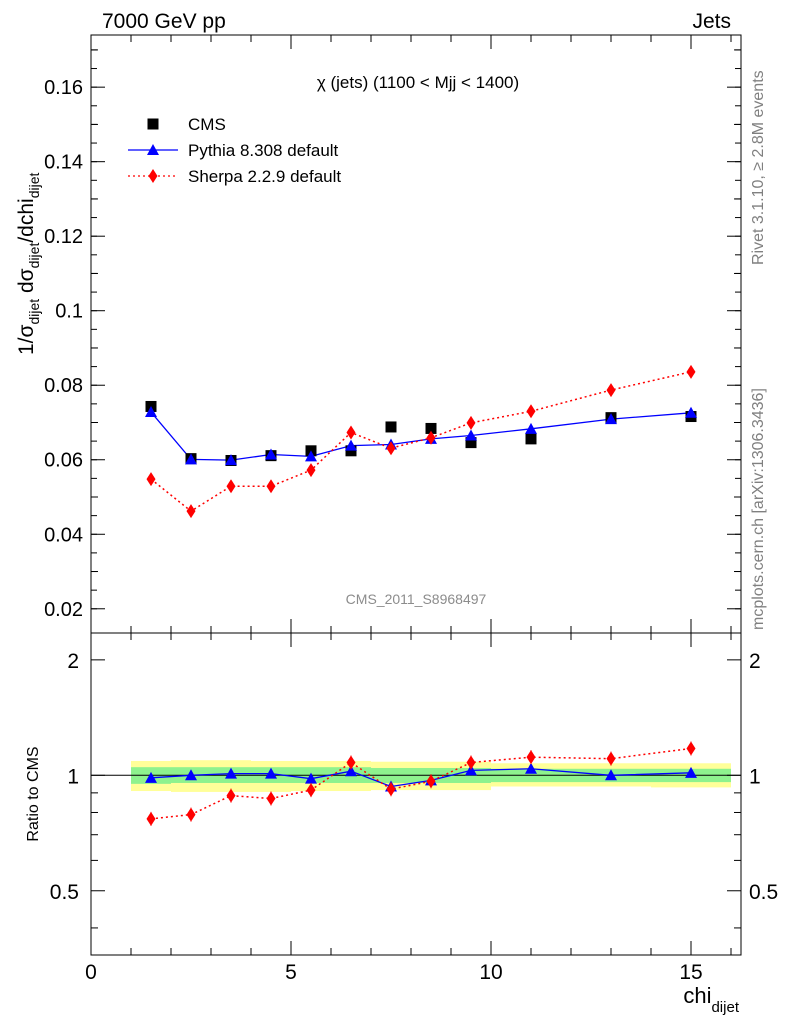 Image resolution: width=786 pixels, height=1024 pixels. I want to click on ratio-ytick-label: 0.5, so click(64, 892).